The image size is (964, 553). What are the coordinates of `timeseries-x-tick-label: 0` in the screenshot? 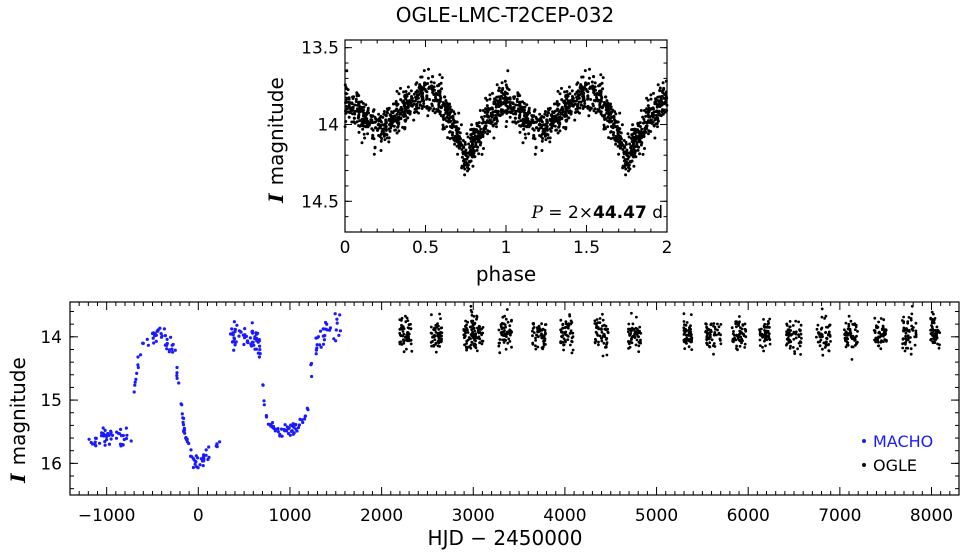 It's located at (198, 516).